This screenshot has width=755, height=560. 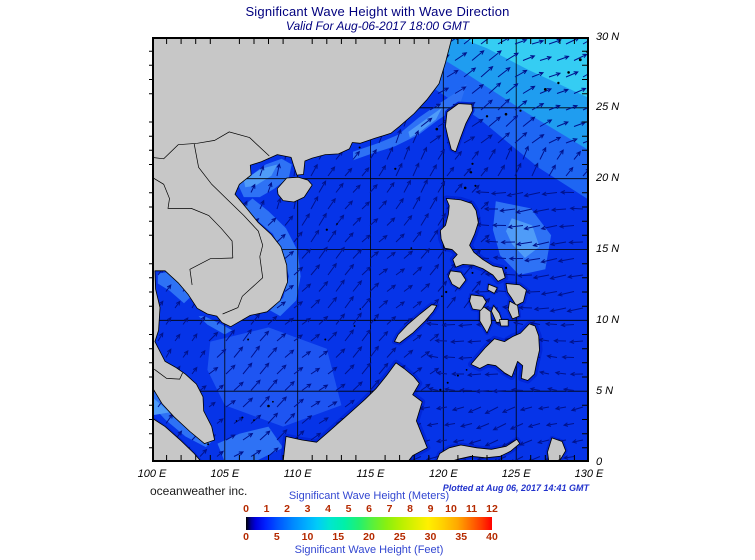 What do you see at coordinates (297, 474) in the screenshot?
I see `lon-tick-label: 110 E` at bounding box center [297, 474].